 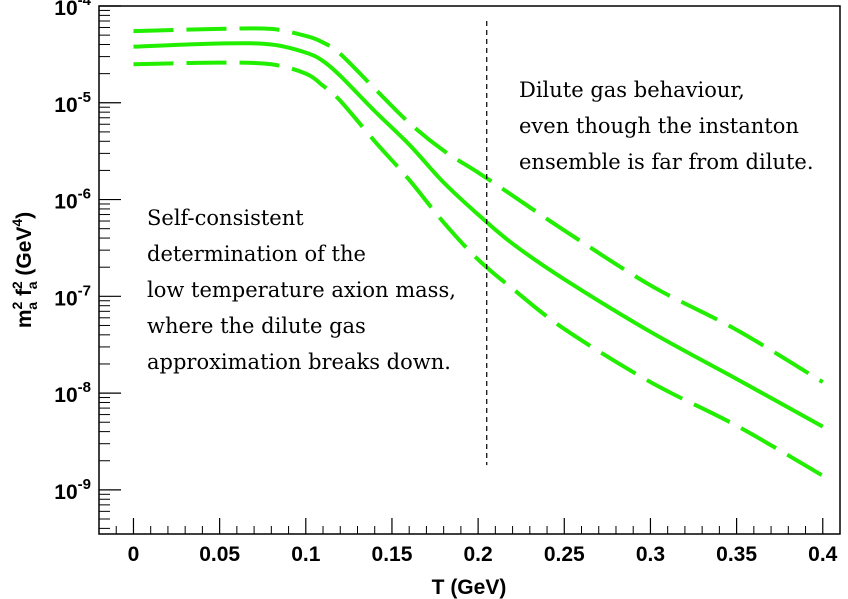 What do you see at coordinates (478, 554) in the screenshot?
I see `x-tick-label: 0.2` at bounding box center [478, 554].